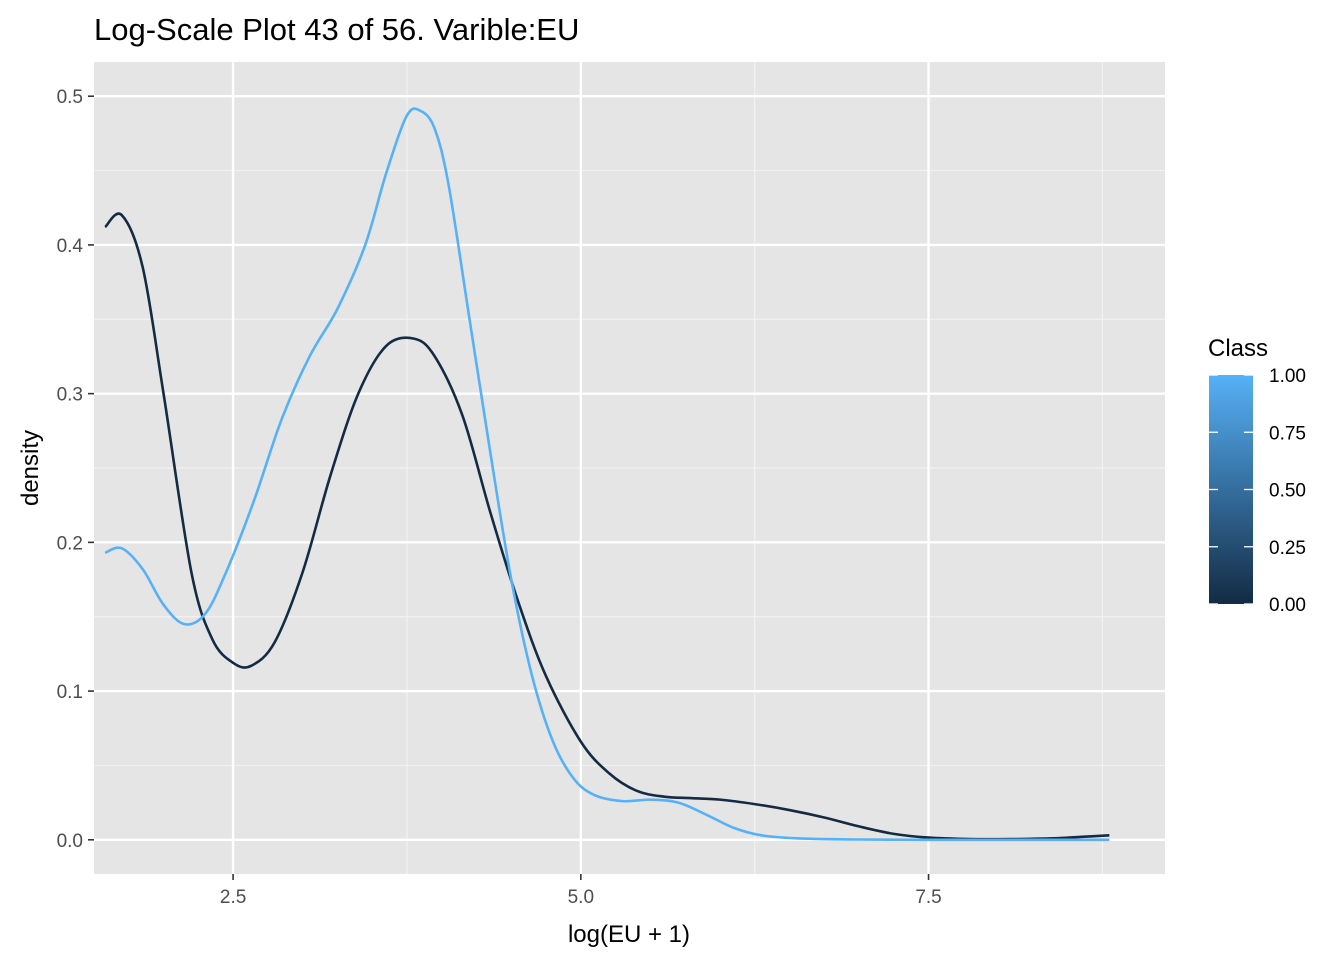  I want to click on y-tick-label: 0.5, so click(70, 97).